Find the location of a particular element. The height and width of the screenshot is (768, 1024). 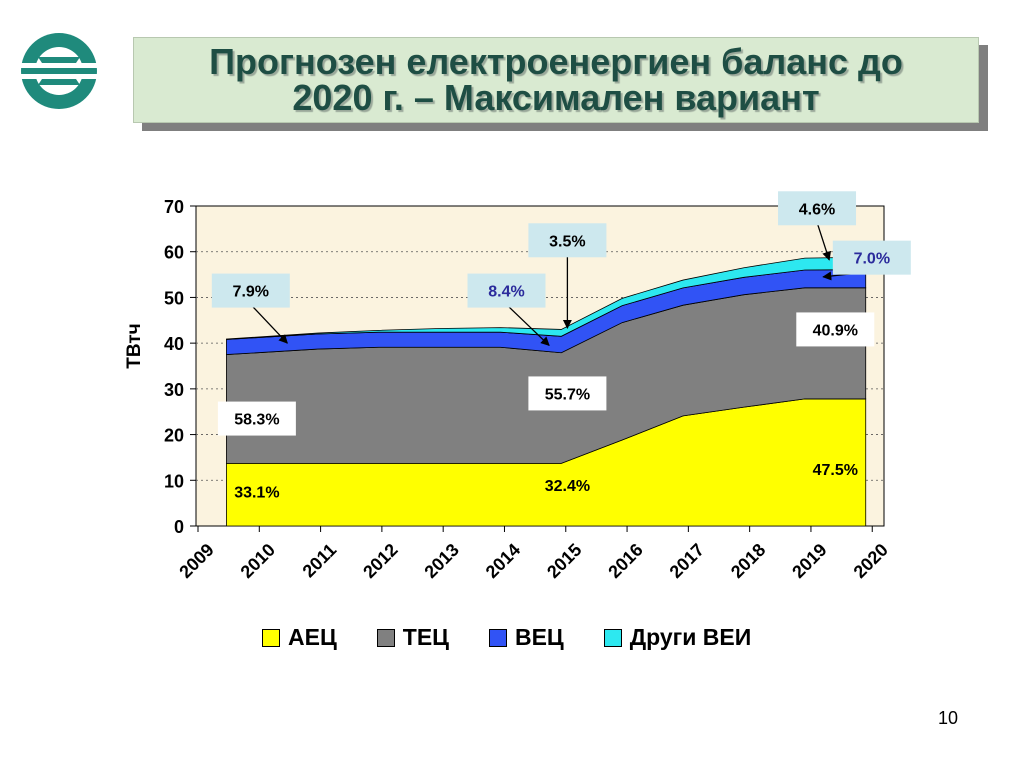

annotation-label: 33.1% is located at coordinates (256, 493).